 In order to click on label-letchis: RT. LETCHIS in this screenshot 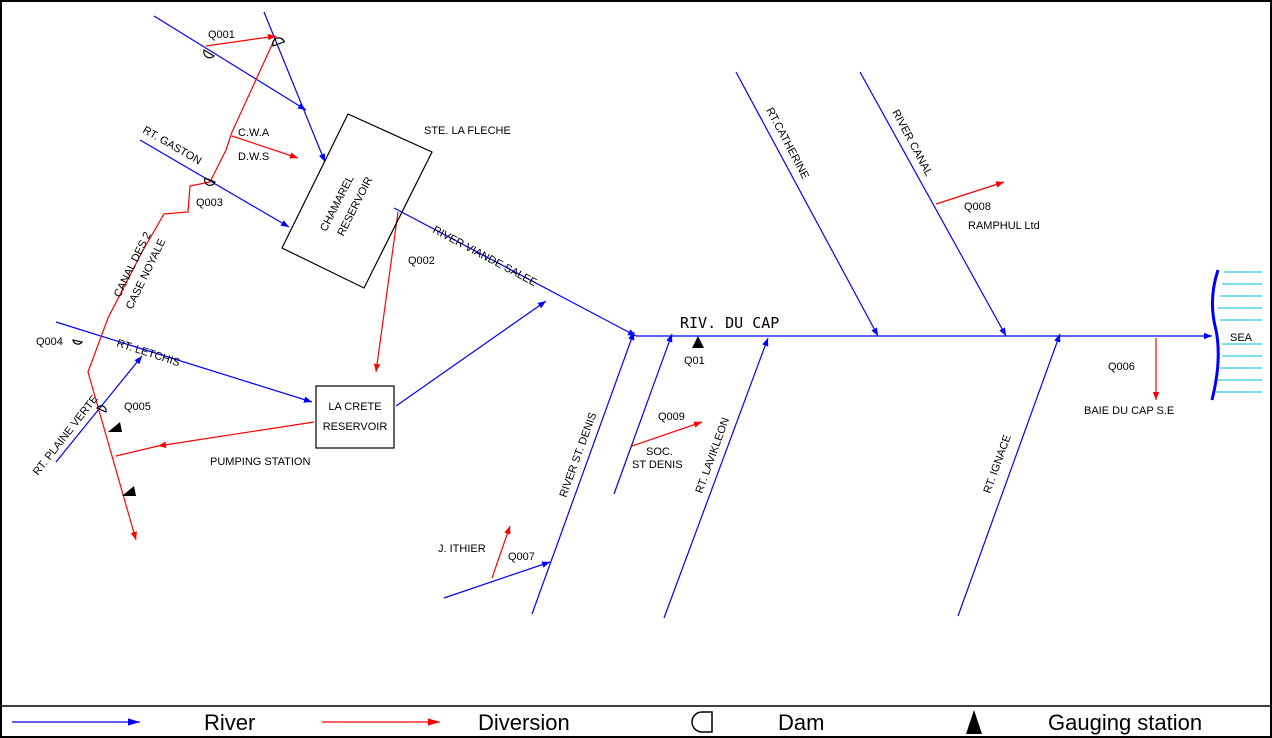, I will do `click(148, 353)`.